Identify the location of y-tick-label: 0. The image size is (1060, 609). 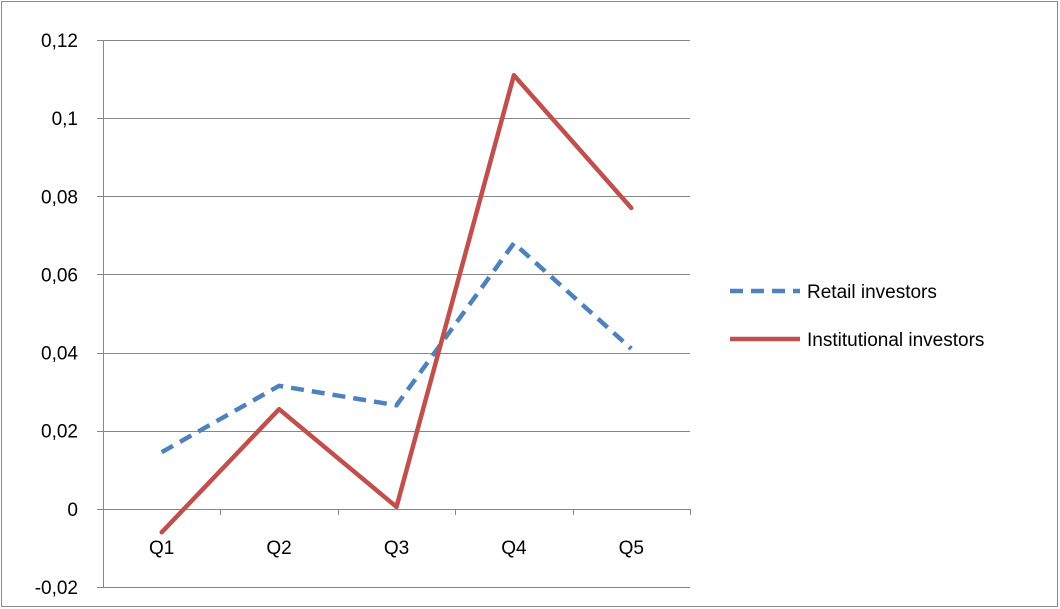
(72, 510).